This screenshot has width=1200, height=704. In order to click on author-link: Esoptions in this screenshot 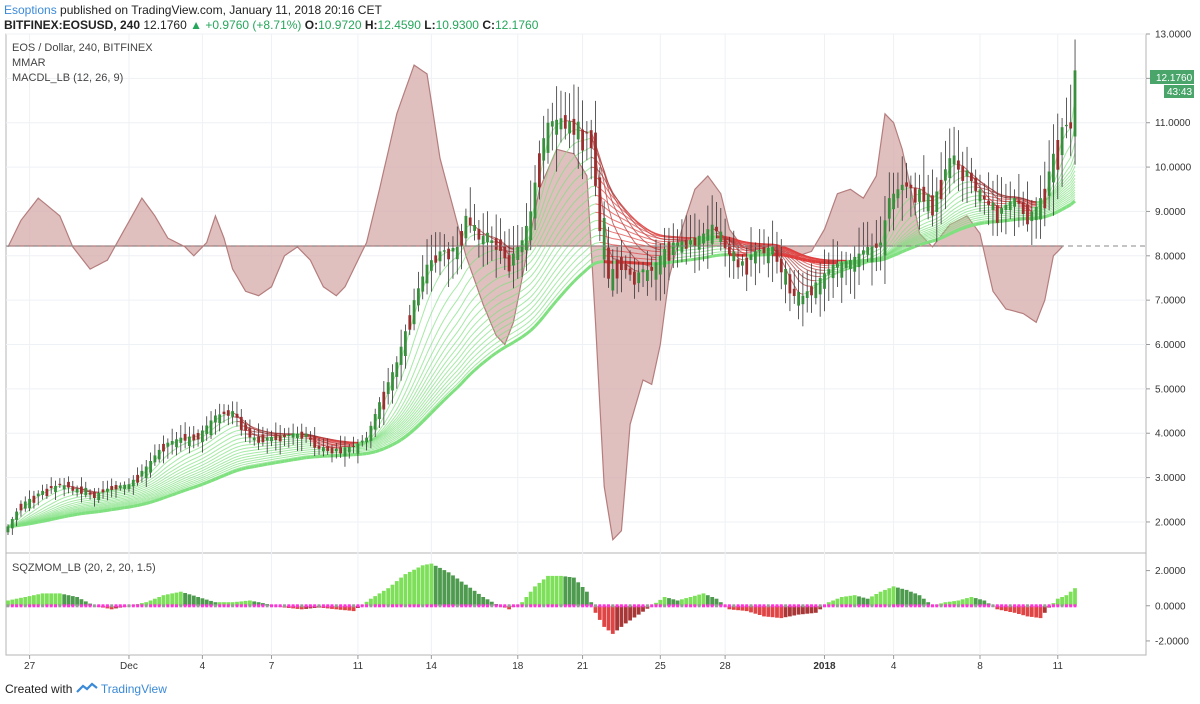, I will do `click(30, 10)`.